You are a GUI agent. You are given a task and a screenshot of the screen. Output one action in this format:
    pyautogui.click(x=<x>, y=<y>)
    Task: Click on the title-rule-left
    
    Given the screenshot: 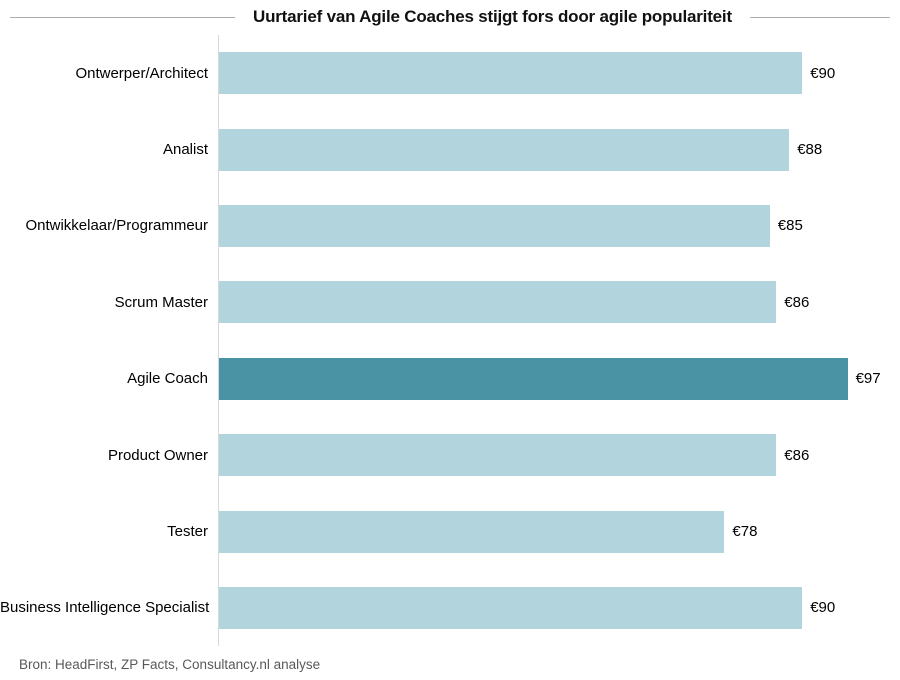 What is the action you would take?
    pyautogui.click(x=122, y=17)
    